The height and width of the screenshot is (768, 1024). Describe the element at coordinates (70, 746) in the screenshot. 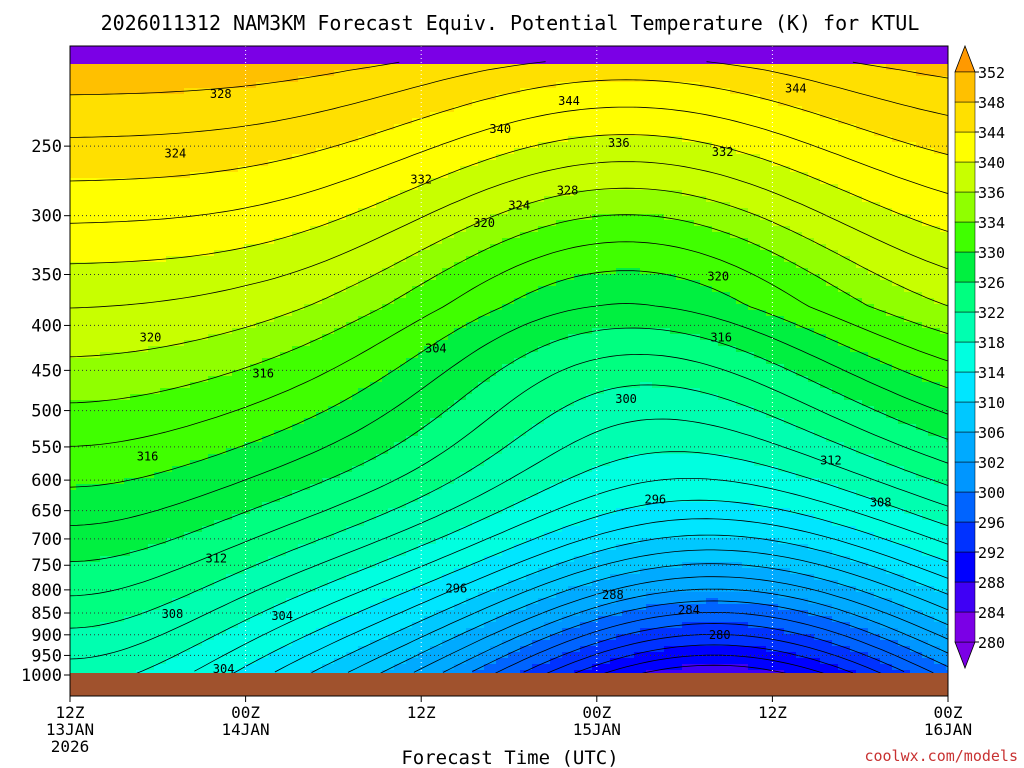

I see `x-tick-label: 2026` at that location.